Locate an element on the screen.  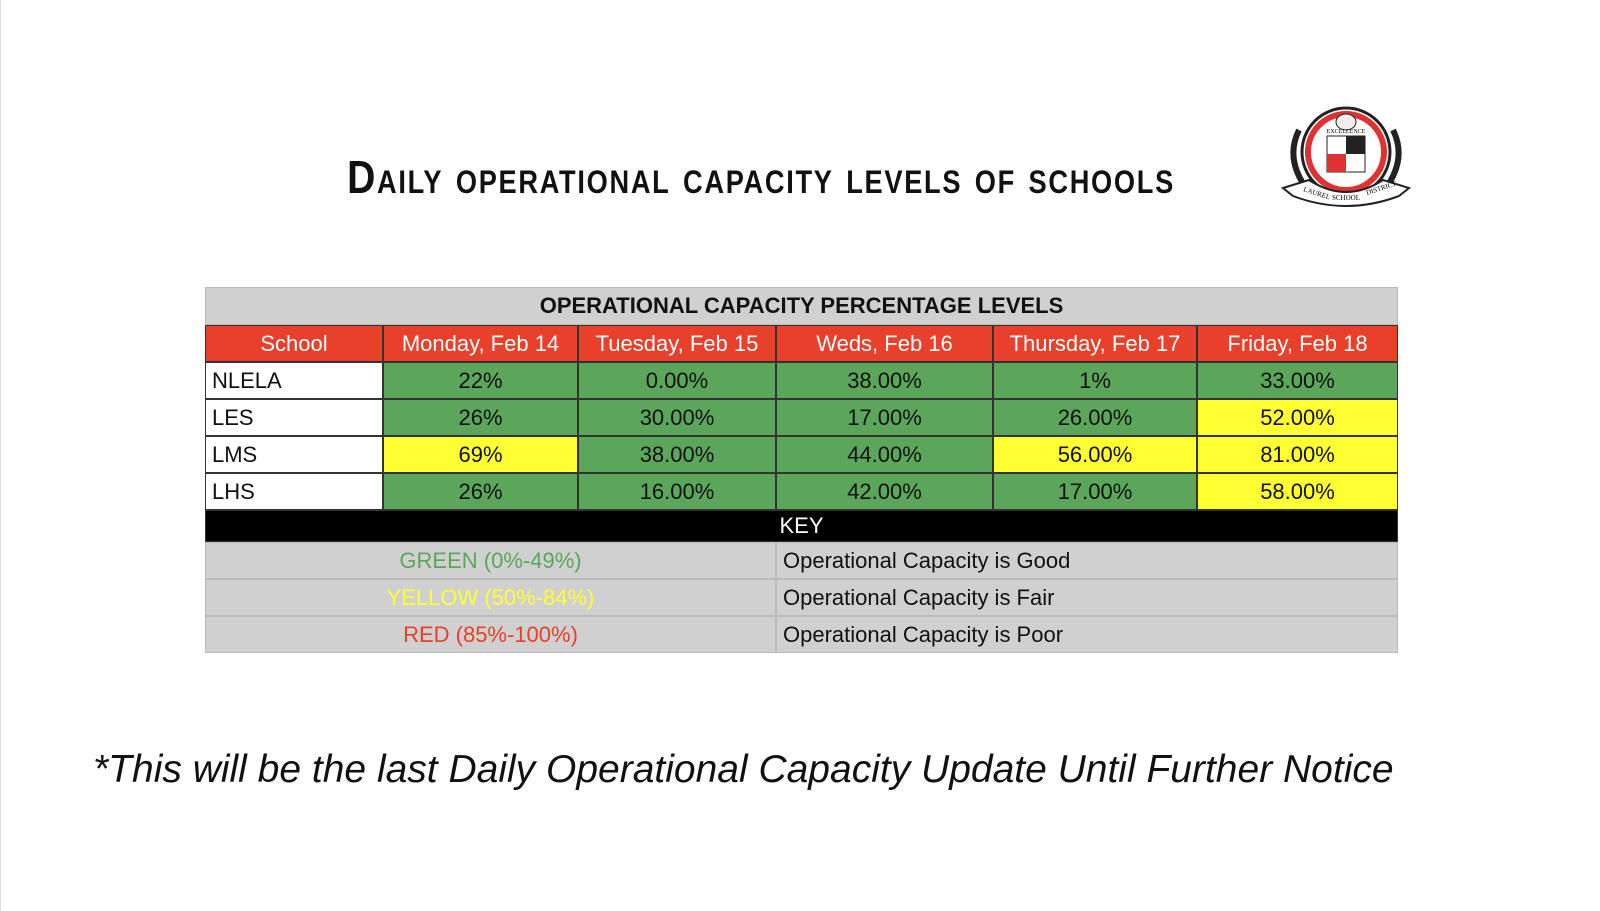
capacity-cell: 0.00% is located at coordinates (677, 380).